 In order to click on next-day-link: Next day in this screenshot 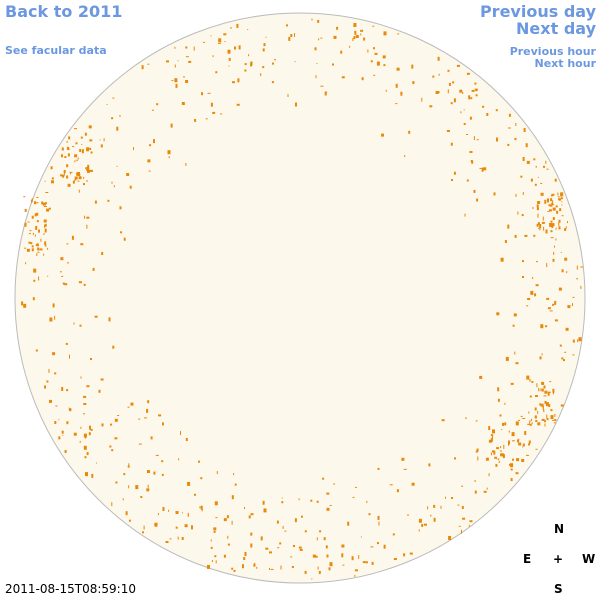, I will do `click(556, 28)`.